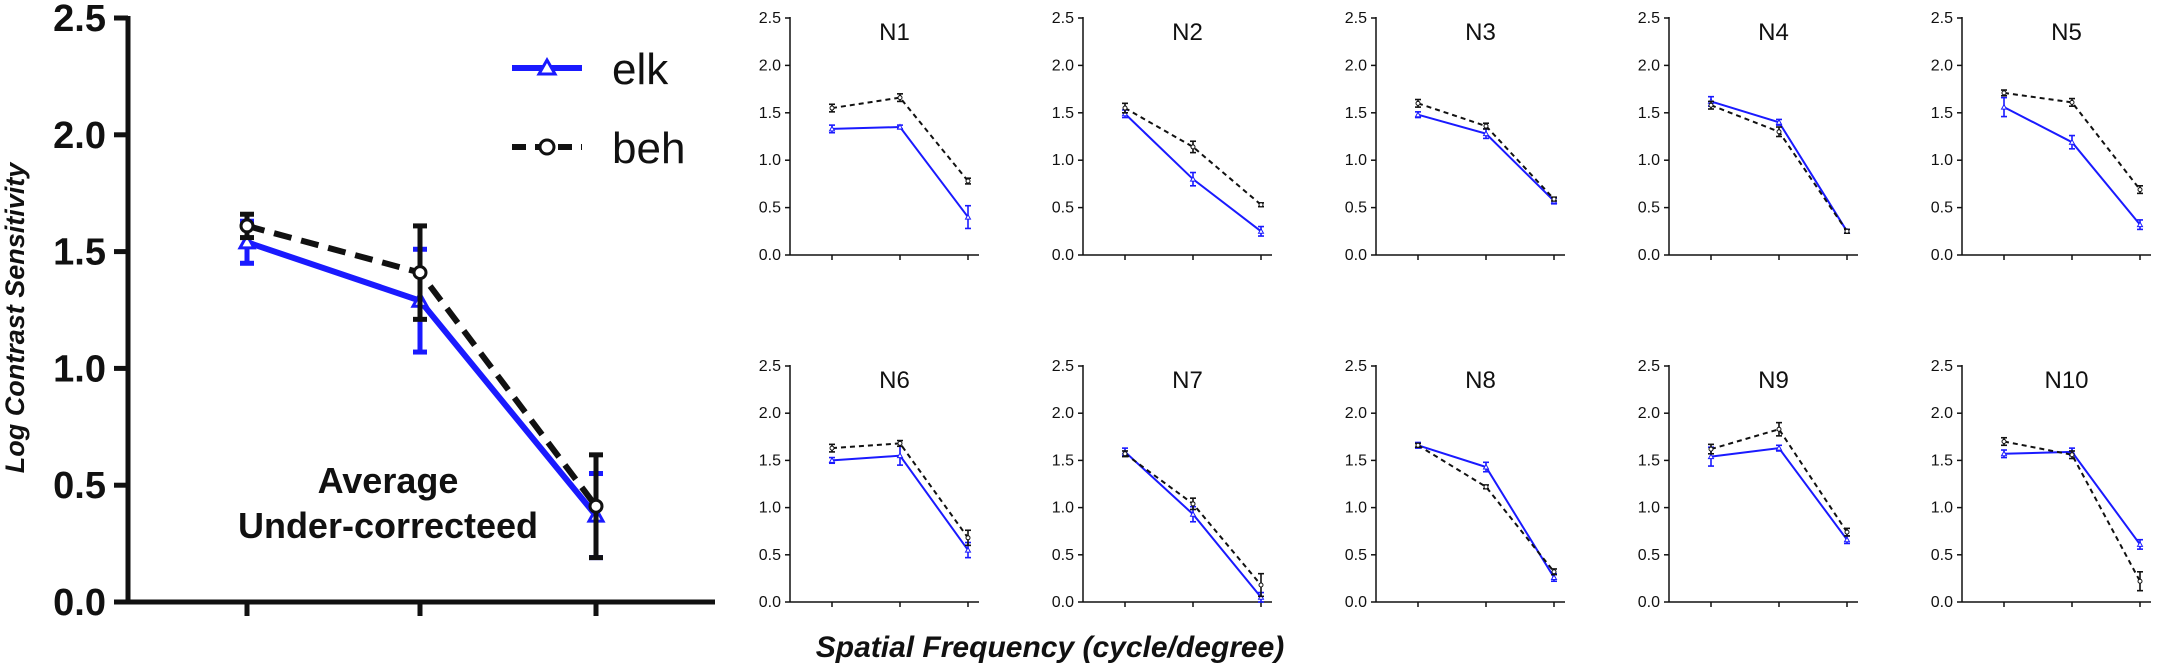 This screenshot has height=667, width=2164. I want to click on average-annotation-line1: Average, so click(388, 480).